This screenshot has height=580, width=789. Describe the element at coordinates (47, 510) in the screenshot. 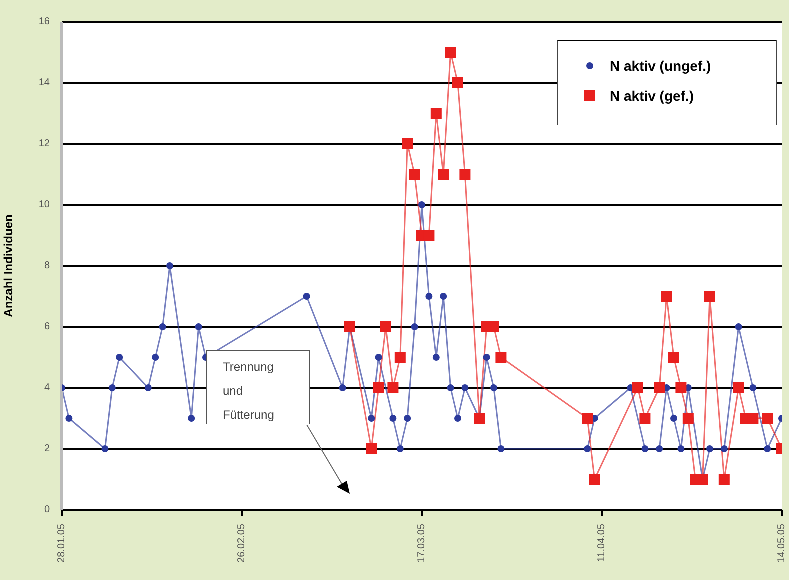

I see `y-tick-label: 0` at that location.